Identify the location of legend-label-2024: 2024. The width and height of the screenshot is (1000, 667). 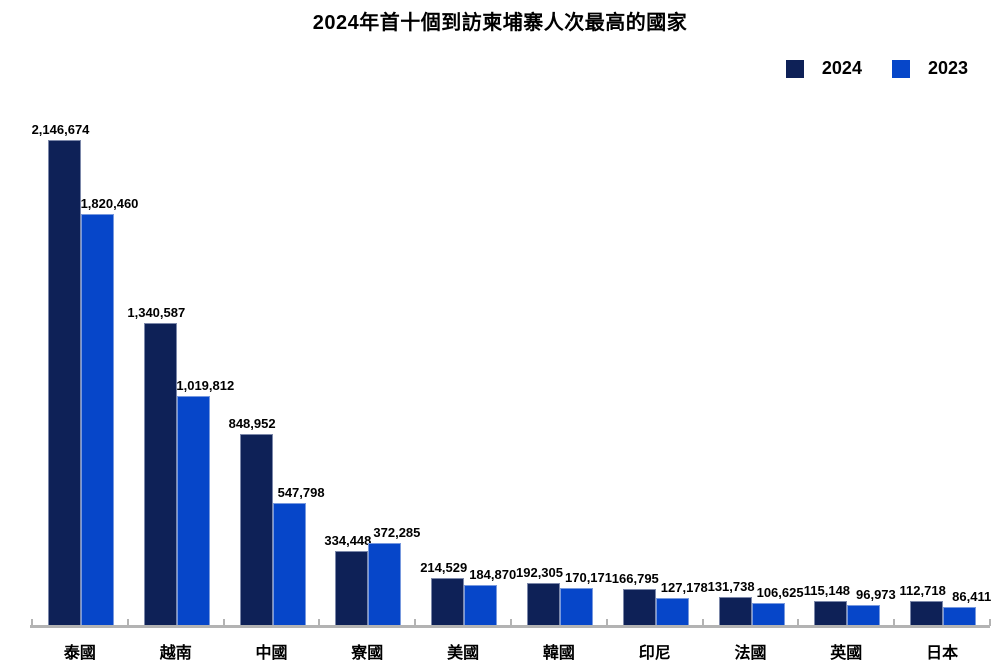
(841, 68).